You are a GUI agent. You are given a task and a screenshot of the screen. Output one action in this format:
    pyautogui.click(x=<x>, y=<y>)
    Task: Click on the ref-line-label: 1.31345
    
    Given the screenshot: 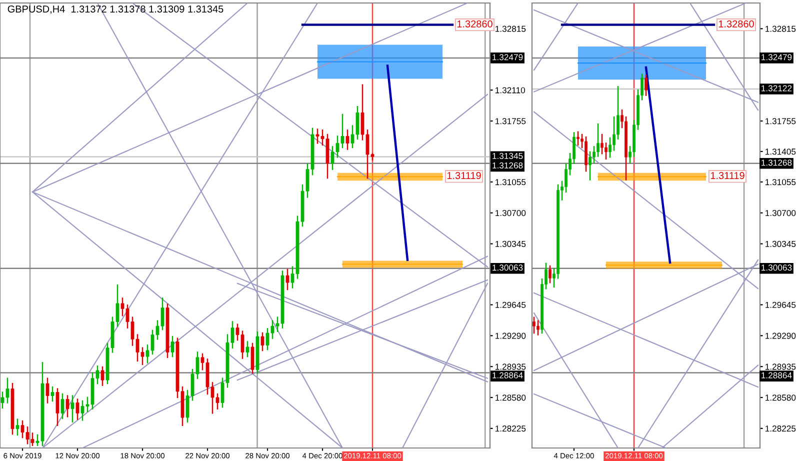 What is the action you would take?
    pyautogui.click(x=507, y=156)
    